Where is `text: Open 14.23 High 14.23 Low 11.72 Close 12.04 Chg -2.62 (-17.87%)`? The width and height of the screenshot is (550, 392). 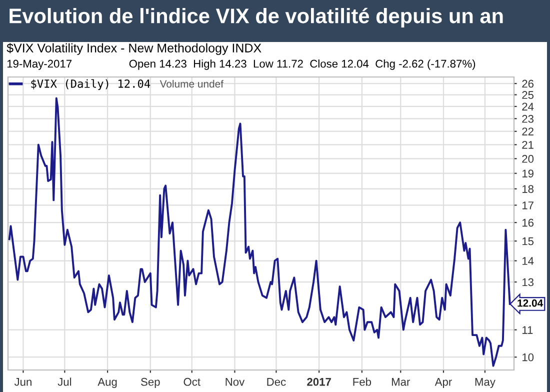 text: Open 14.23 High 14.23 Low 11.72 Close 12.04 Chg -2.62 (-17.87%) is located at coordinates (302, 65).